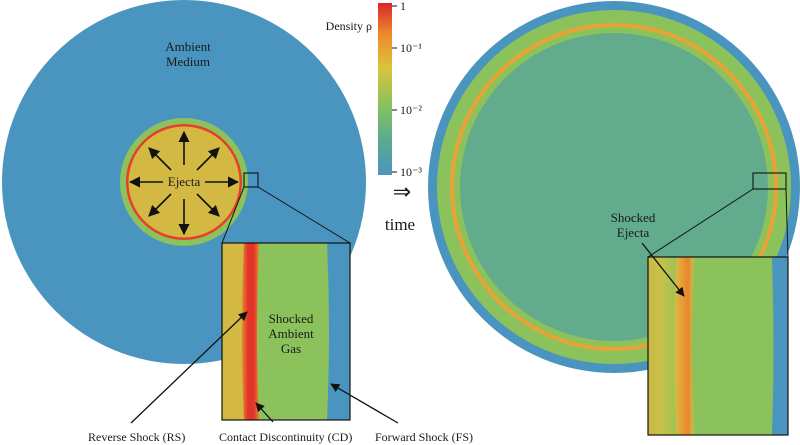 This screenshot has width=800, height=445. Describe the element at coordinates (411, 110) in the screenshot. I see `colorbar-tick-label: 10⁻²` at that location.